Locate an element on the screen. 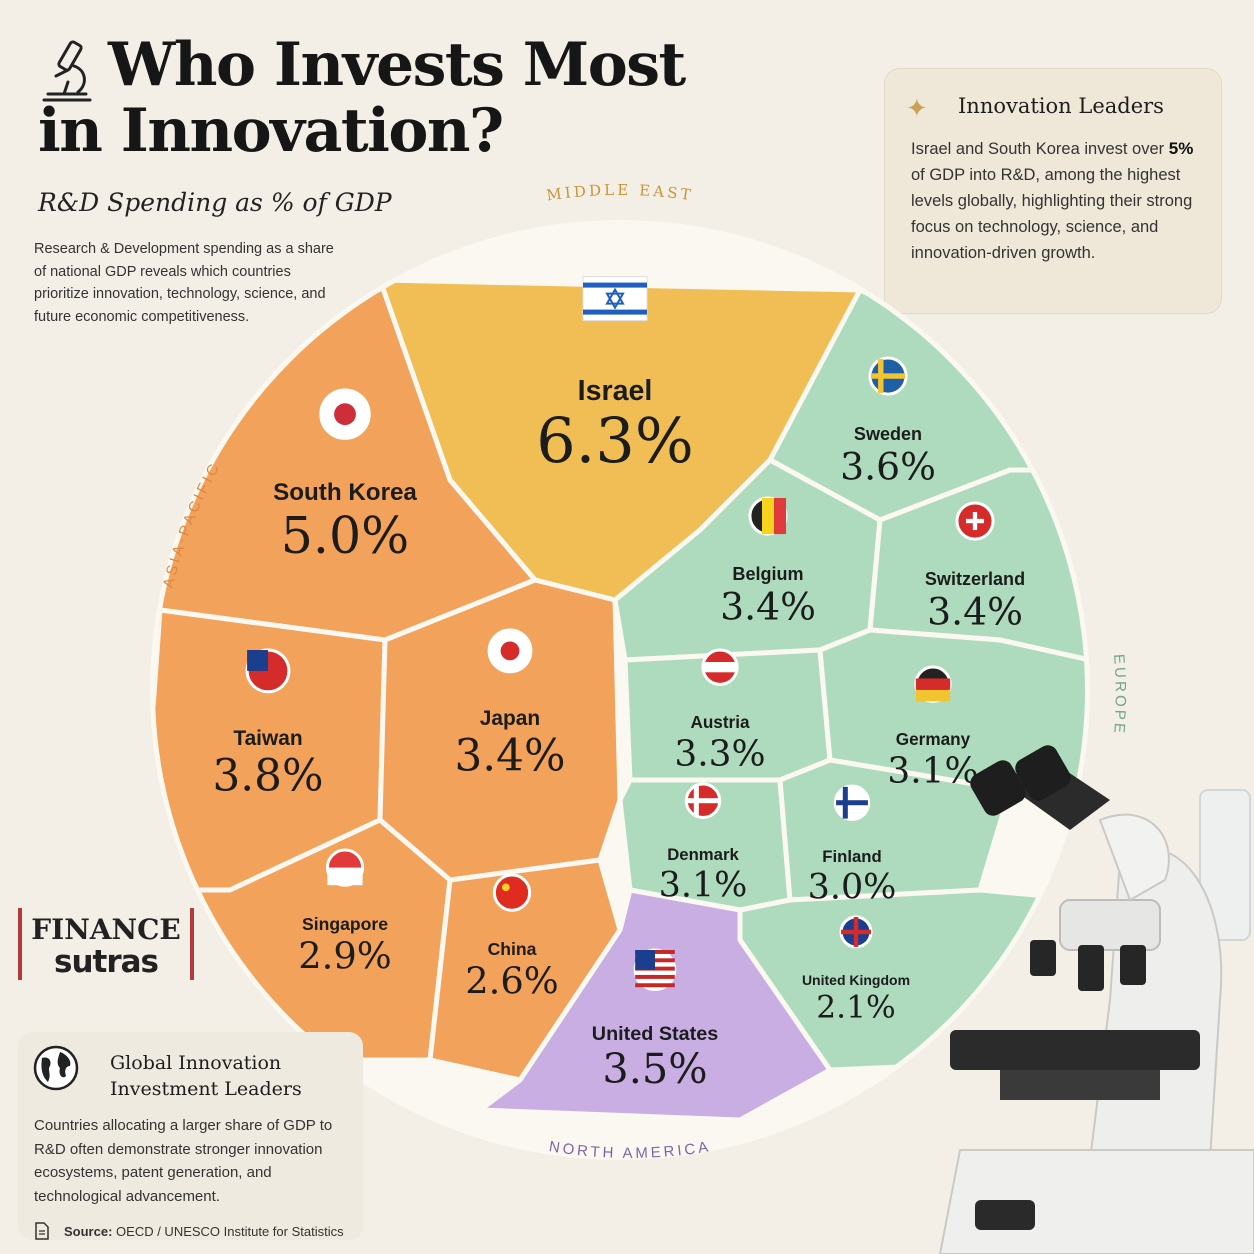 The height and width of the screenshot is (1254, 1254). taiwan-flag-icon is located at coordinates (268, 671).